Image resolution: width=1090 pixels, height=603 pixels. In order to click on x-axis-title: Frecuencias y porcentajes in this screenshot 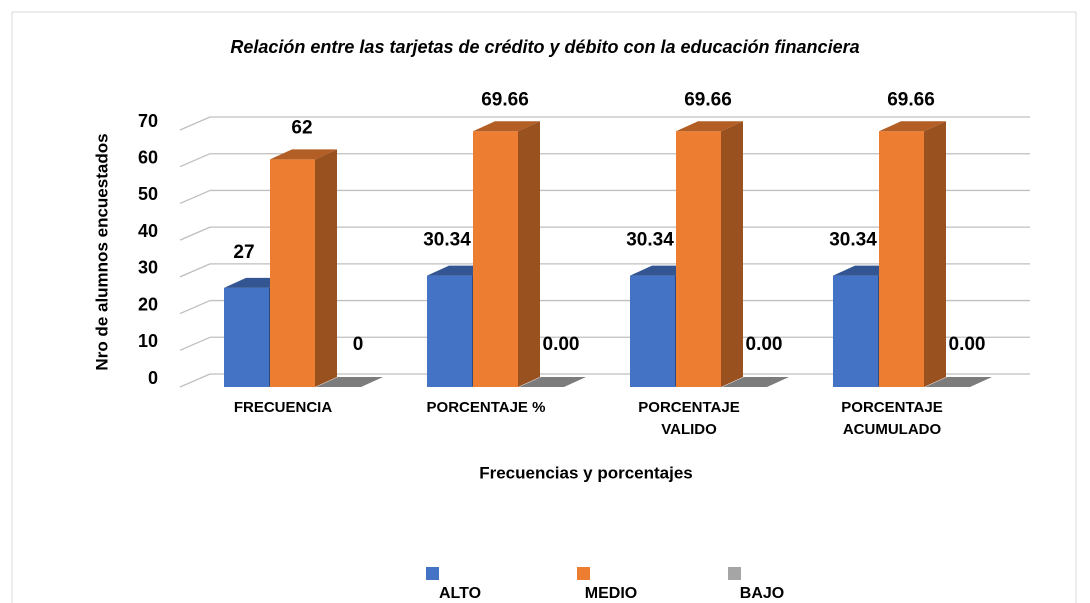, I will do `click(586, 472)`.